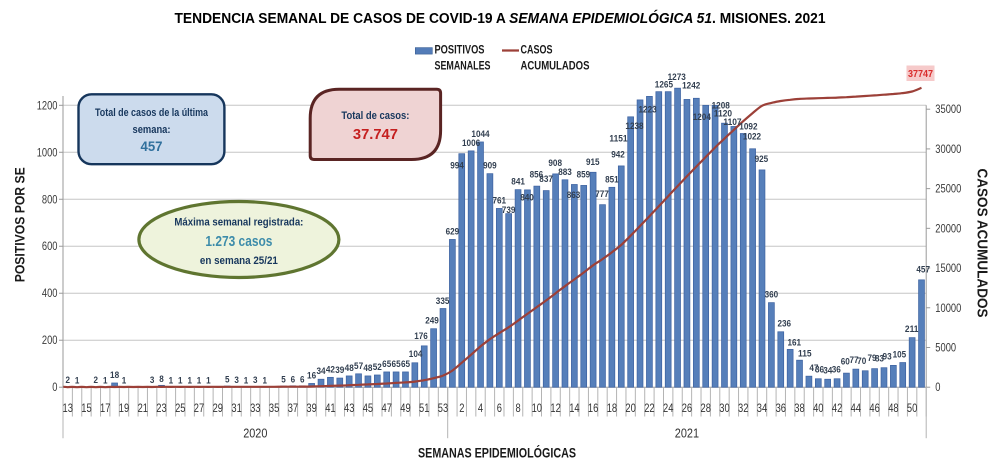 This screenshot has height=471, width=1000. I want to click on svg-text: 915, so click(593, 162).